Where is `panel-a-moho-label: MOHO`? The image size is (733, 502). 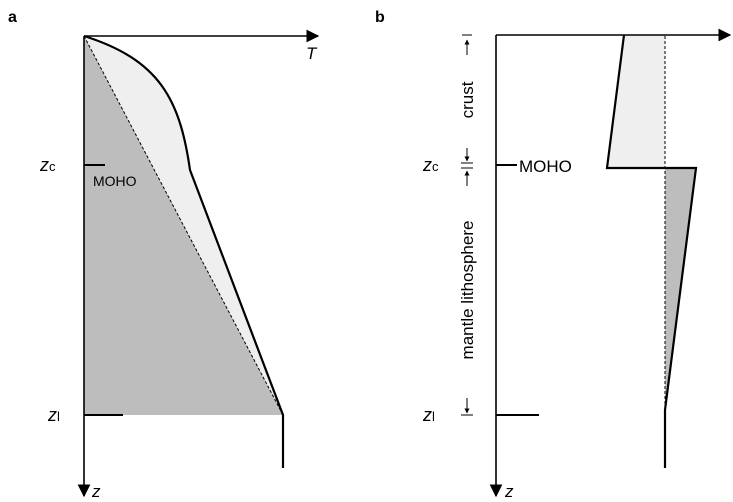
panel-a-moho-label: MOHO is located at coordinates (115, 181).